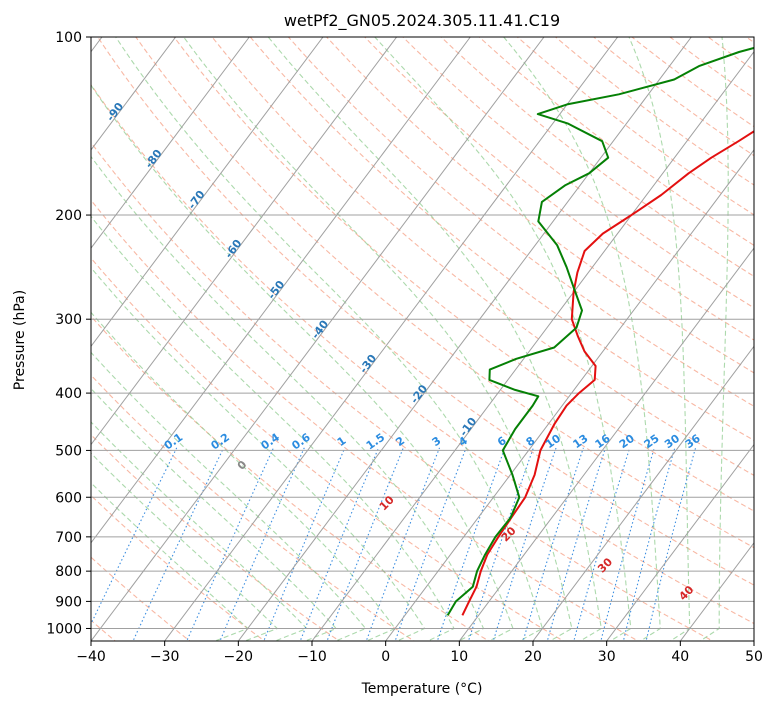  Describe the element at coordinates (422, 689) in the screenshot. I see `x-axis-label: Temperature (°C)` at that location.